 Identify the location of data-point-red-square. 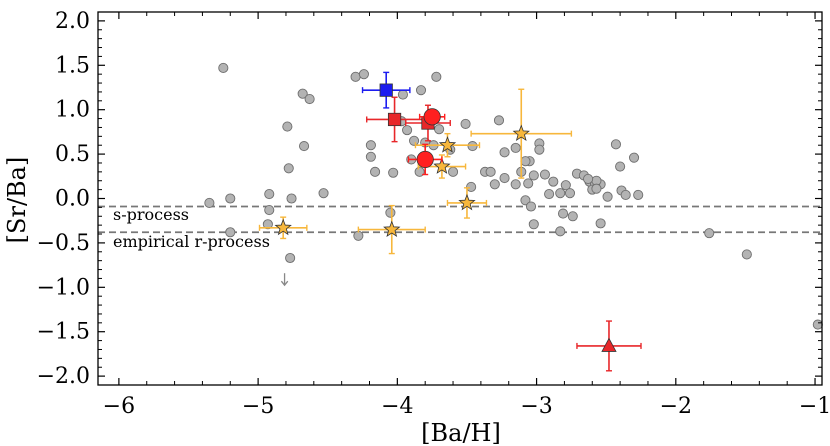
(394, 119).